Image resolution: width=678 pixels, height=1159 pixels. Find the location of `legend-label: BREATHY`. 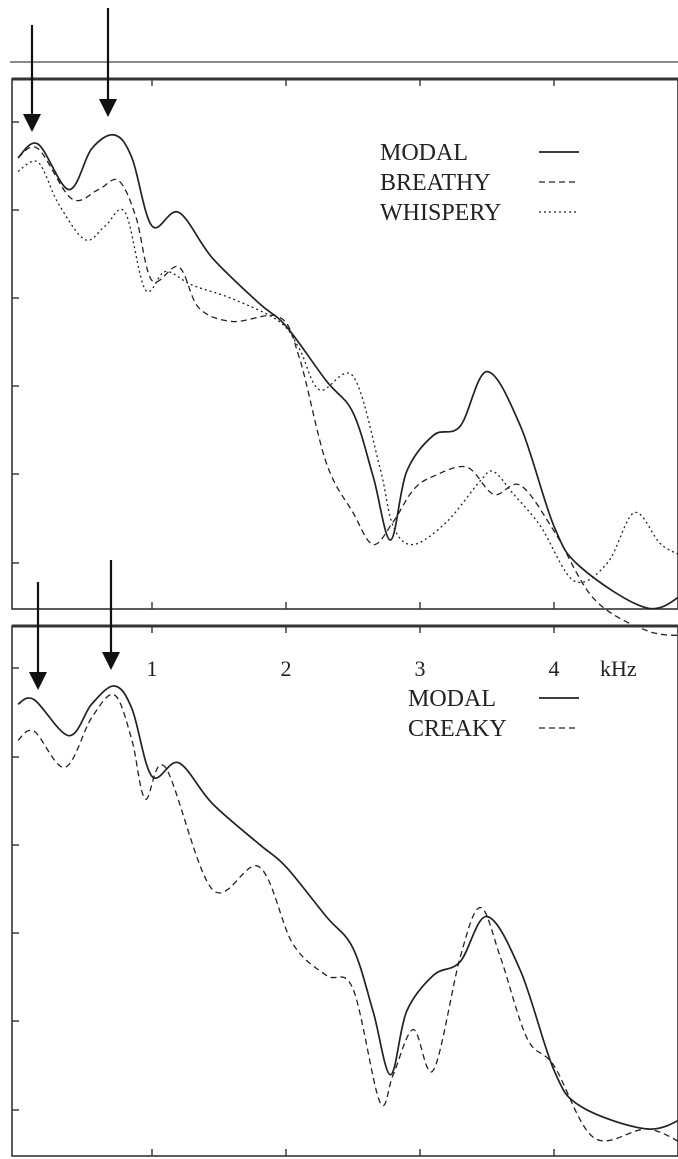

legend-label: BREATHY is located at coordinates (435, 183).